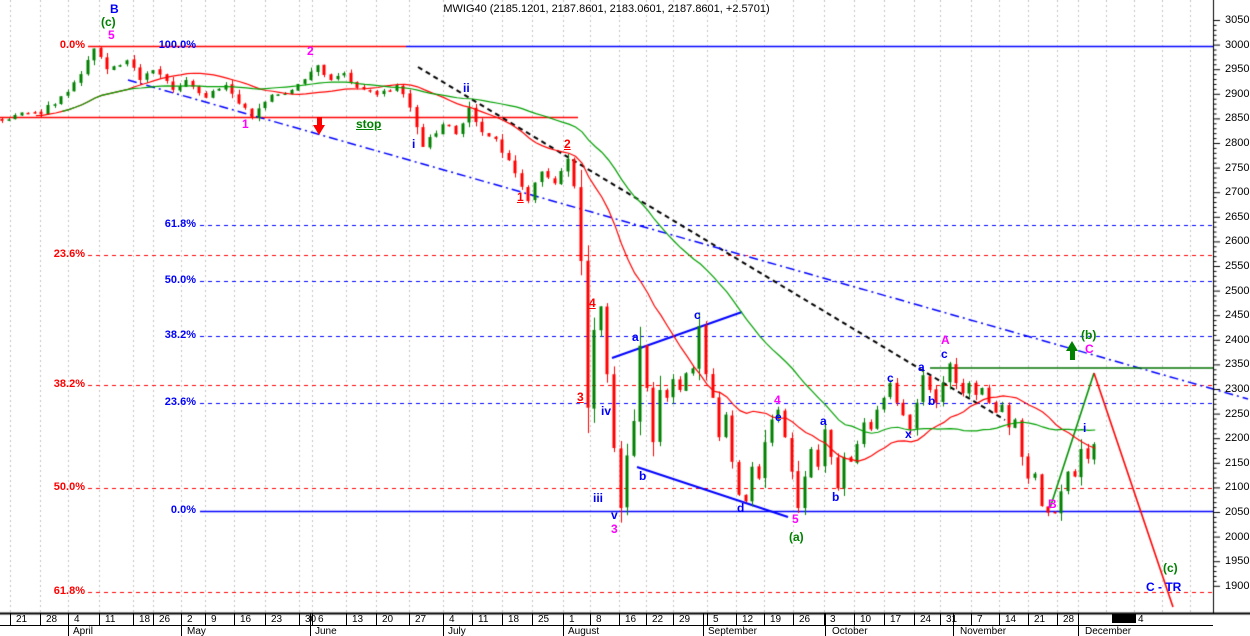 This screenshot has width=1250, height=636. What do you see at coordinates (77, 619) in the screenshot?
I see `x-axis-day-label: 4` at bounding box center [77, 619].